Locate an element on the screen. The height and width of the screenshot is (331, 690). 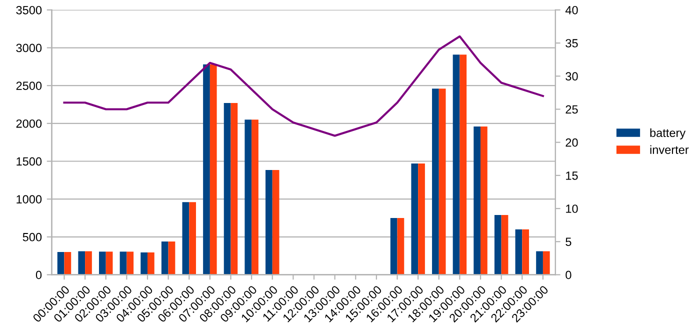
y2-tick-label: 35 is located at coordinates (572, 43).